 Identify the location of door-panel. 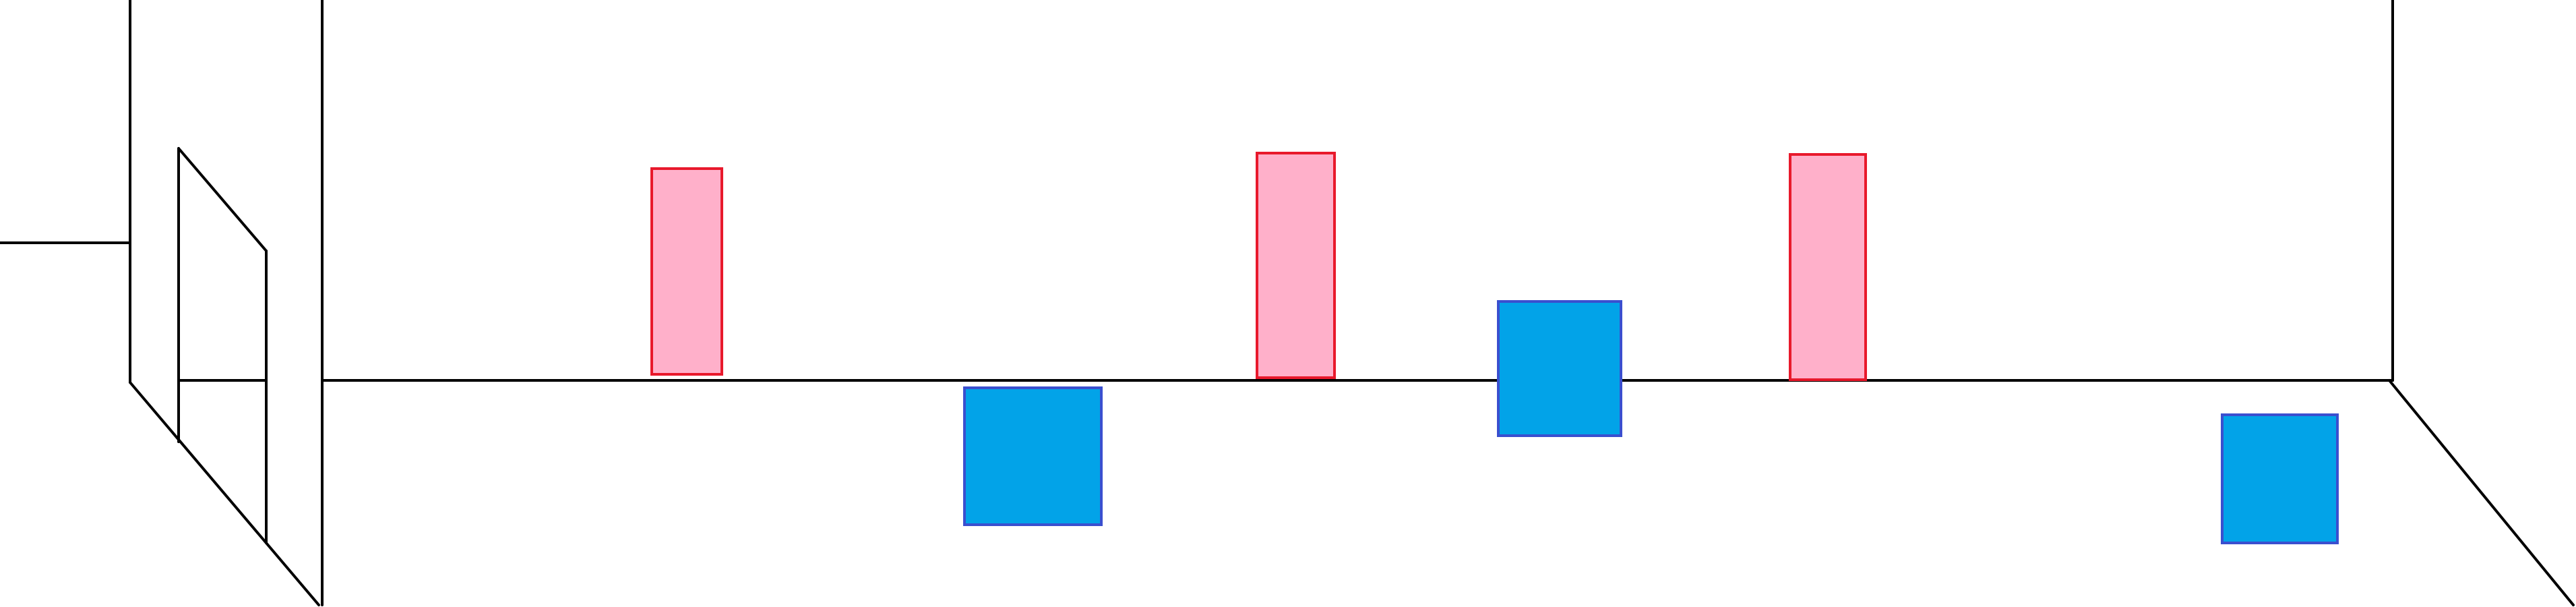
(223, 345).